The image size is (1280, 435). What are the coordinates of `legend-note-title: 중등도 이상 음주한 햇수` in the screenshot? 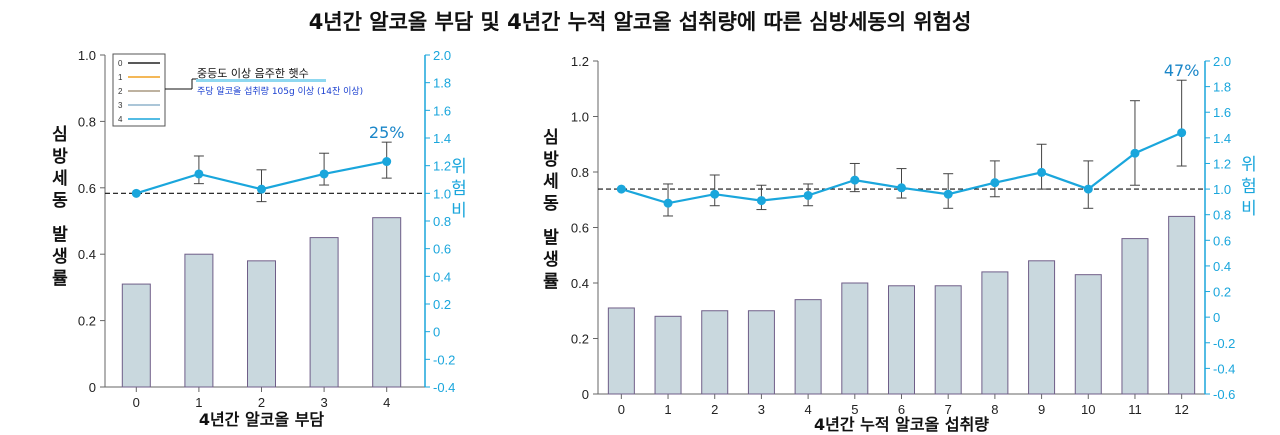 It's located at (253, 73).